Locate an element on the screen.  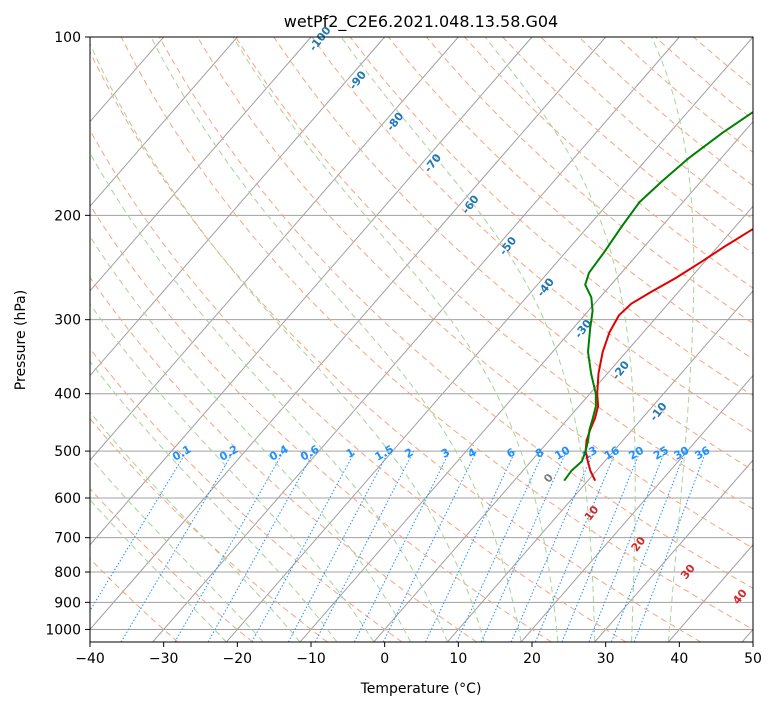
y-tick-label: 200 is located at coordinates (67, 216).